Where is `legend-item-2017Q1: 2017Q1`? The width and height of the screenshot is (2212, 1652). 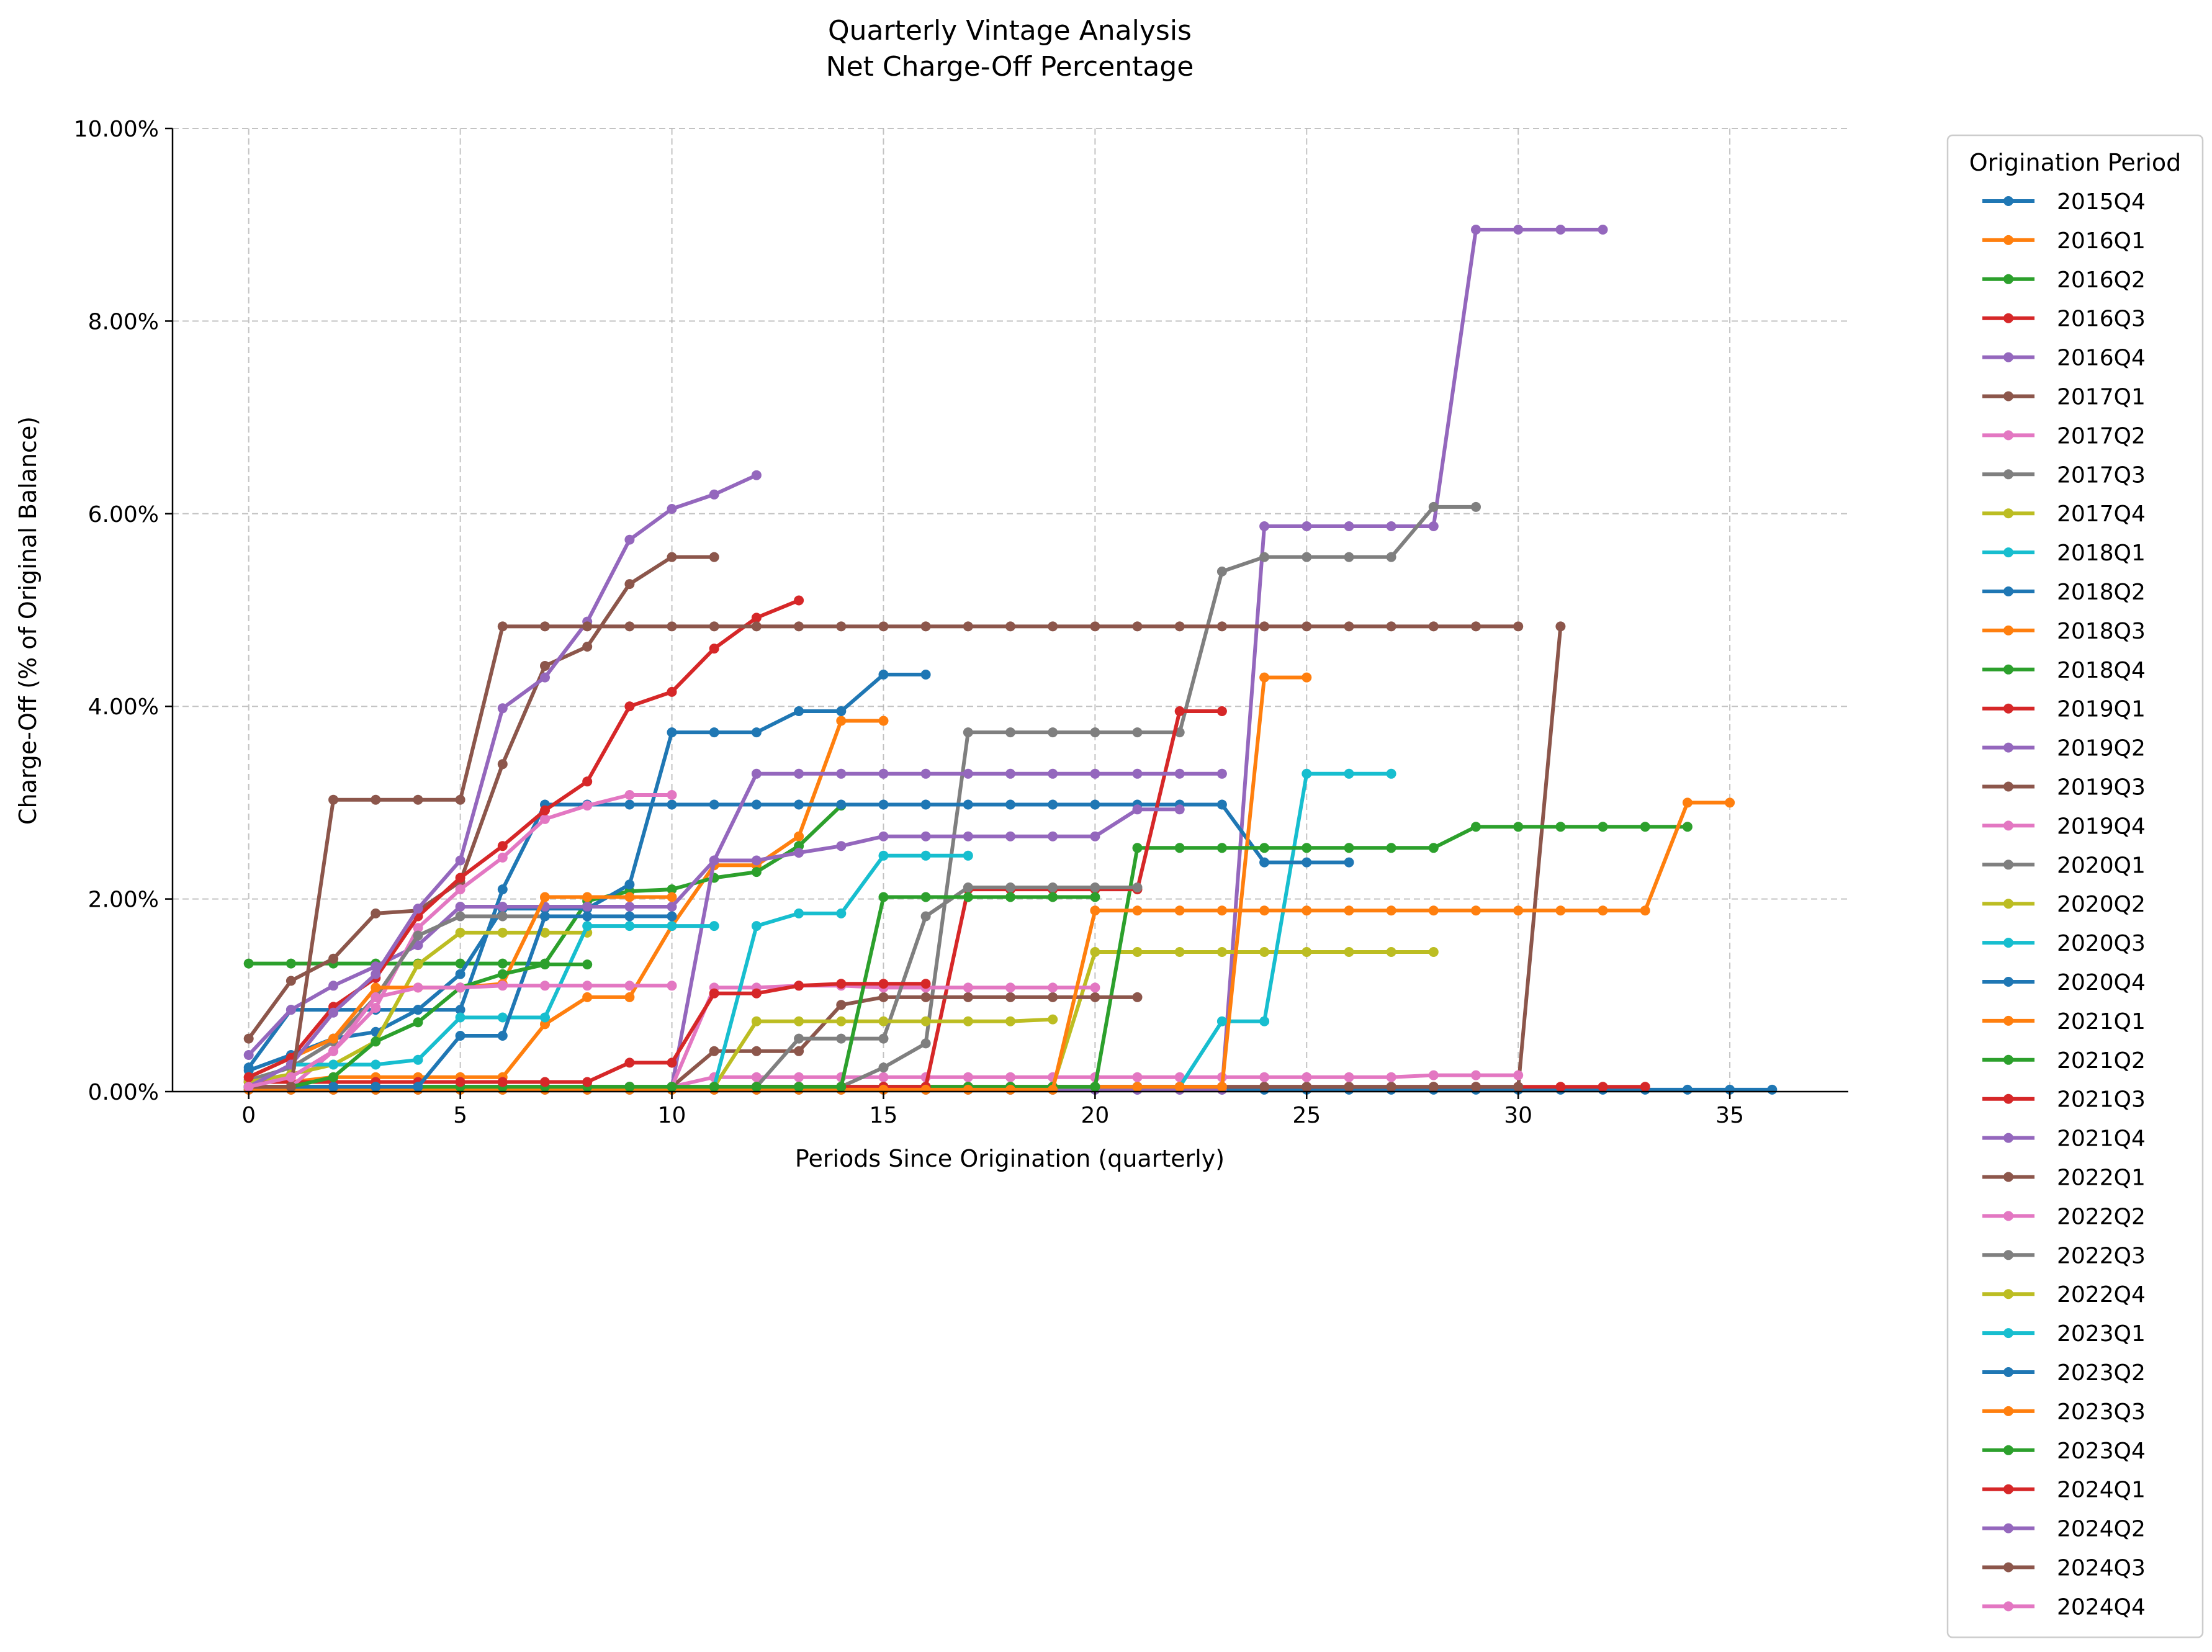
legend-item-2017Q1: 2017Q1 is located at coordinates (2064, 397).